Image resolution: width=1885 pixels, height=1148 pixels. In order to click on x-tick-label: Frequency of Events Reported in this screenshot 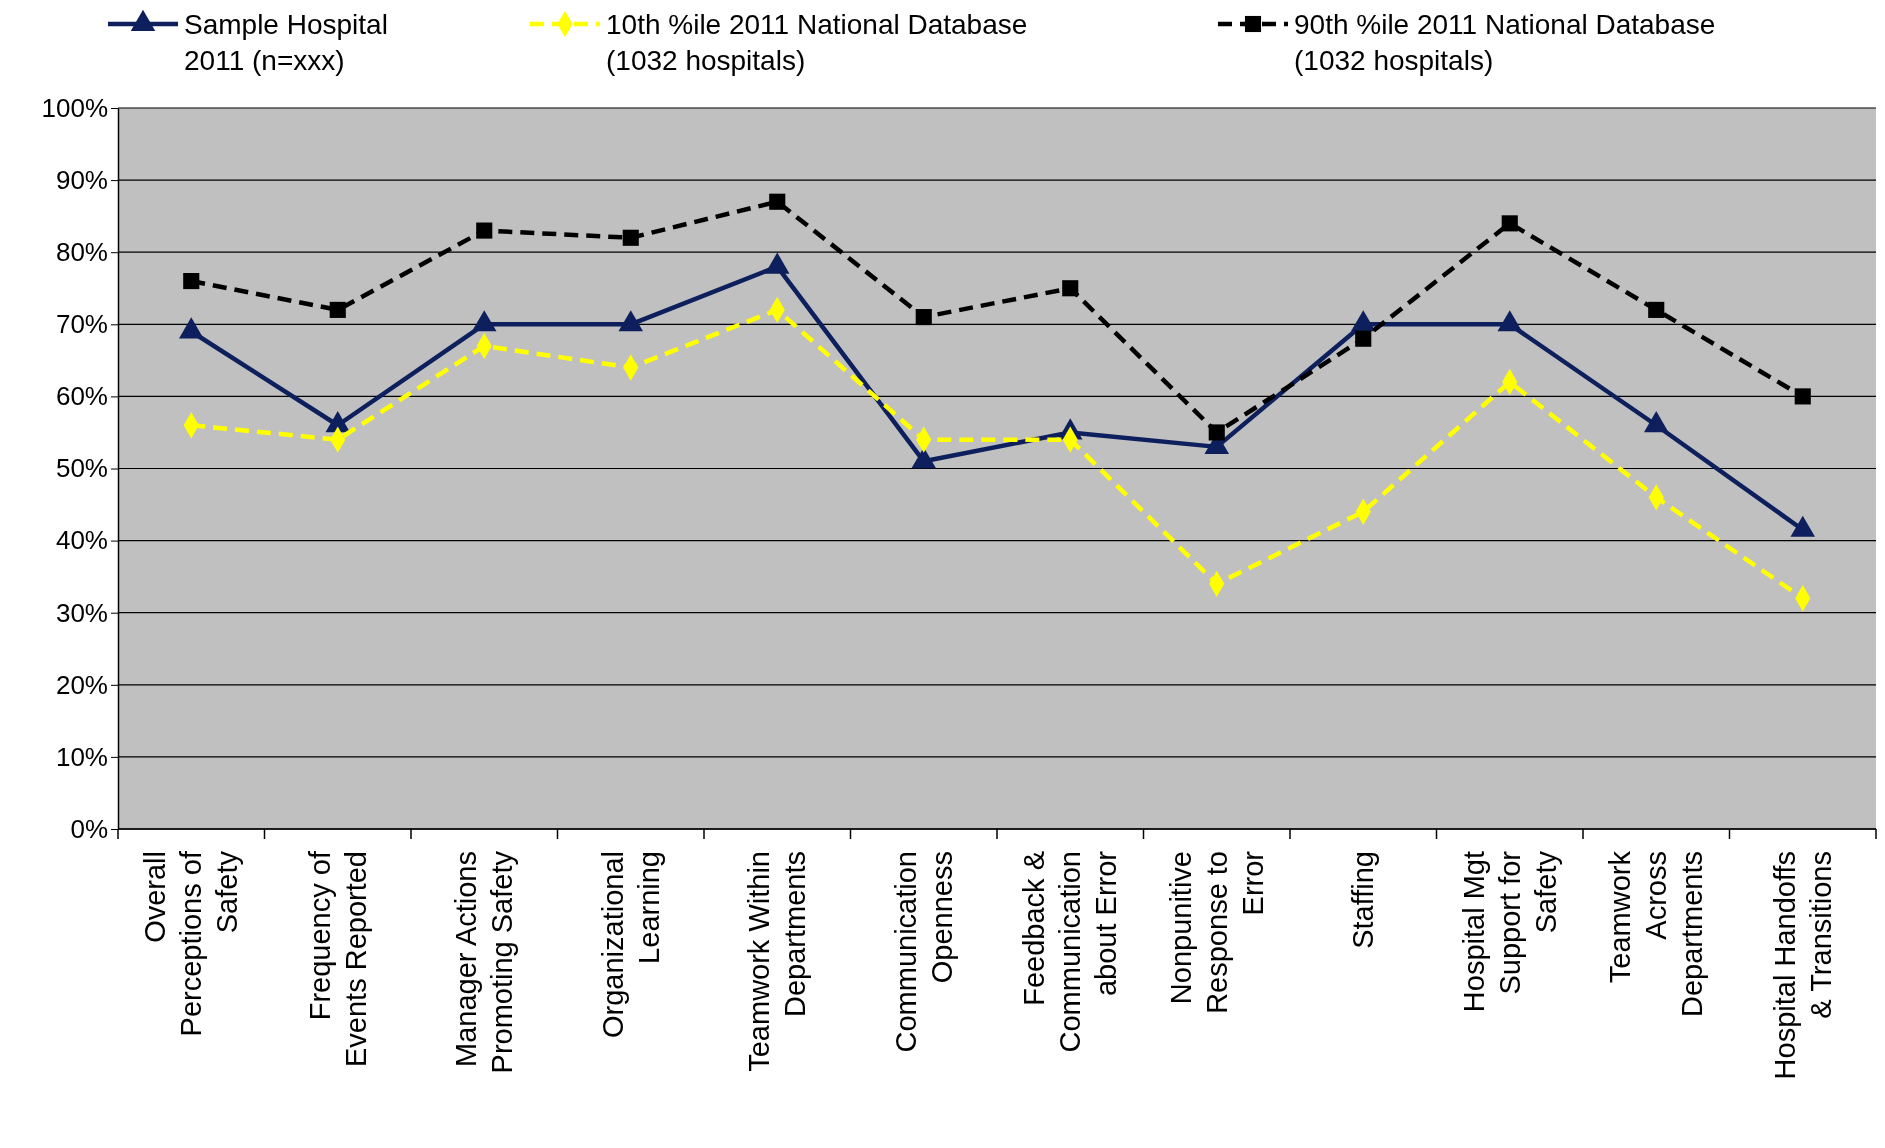, I will do `click(337, 959)`.